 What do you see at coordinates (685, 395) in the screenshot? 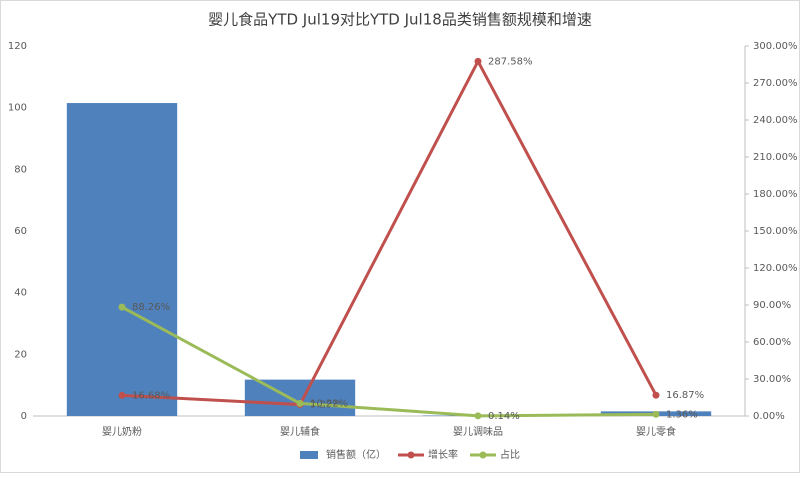
I see `data-label: 16.87%` at bounding box center [685, 395].